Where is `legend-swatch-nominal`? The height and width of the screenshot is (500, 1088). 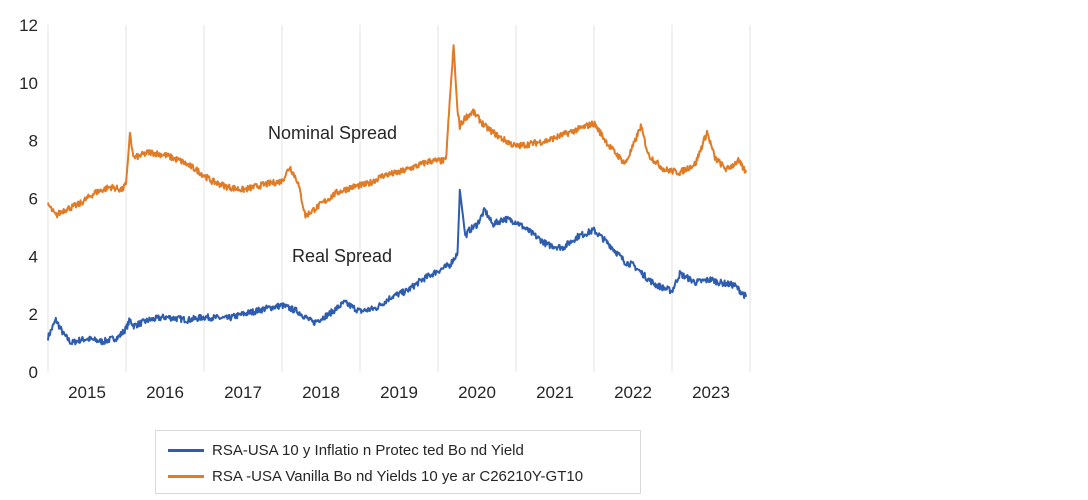 legend-swatch-nominal is located at coordinates (186, 476).